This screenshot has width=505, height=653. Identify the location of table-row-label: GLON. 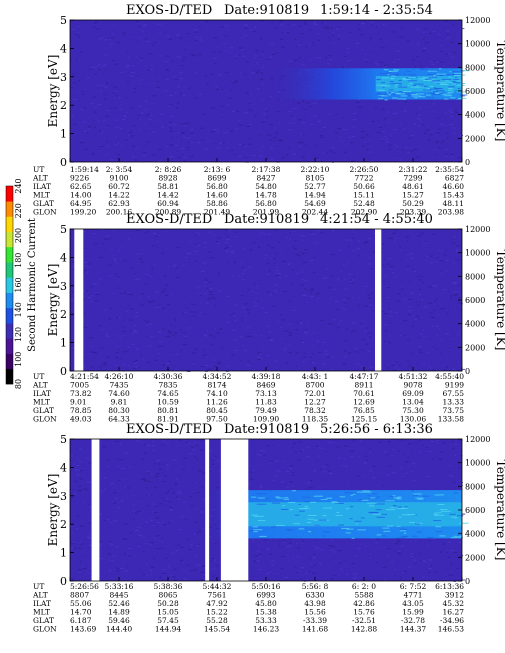
(45, 212).